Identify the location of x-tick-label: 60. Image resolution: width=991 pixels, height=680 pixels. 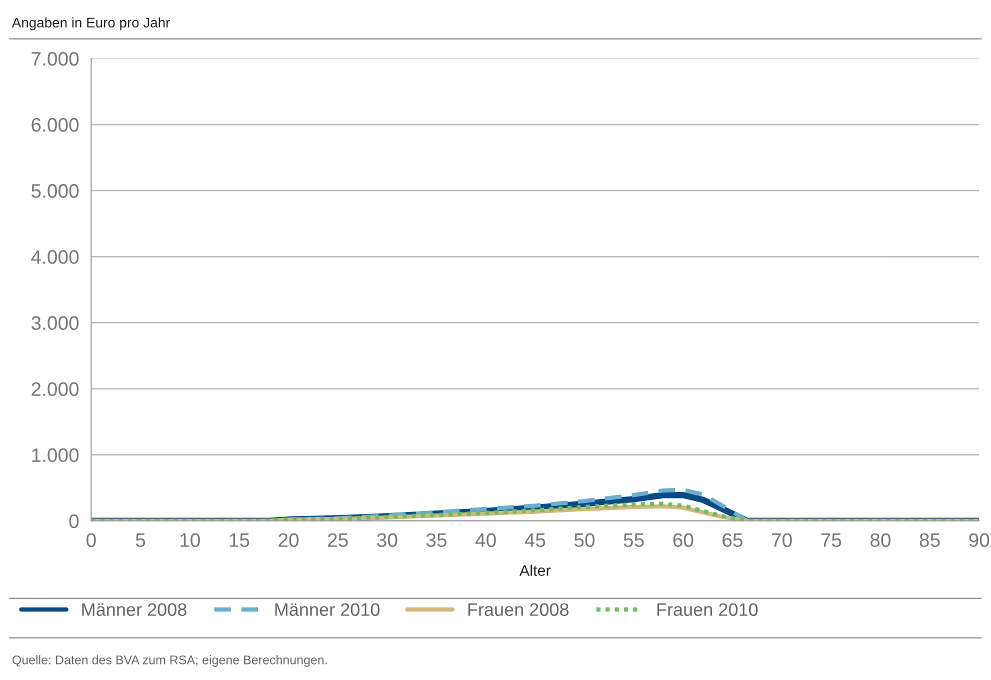
(683, 540).